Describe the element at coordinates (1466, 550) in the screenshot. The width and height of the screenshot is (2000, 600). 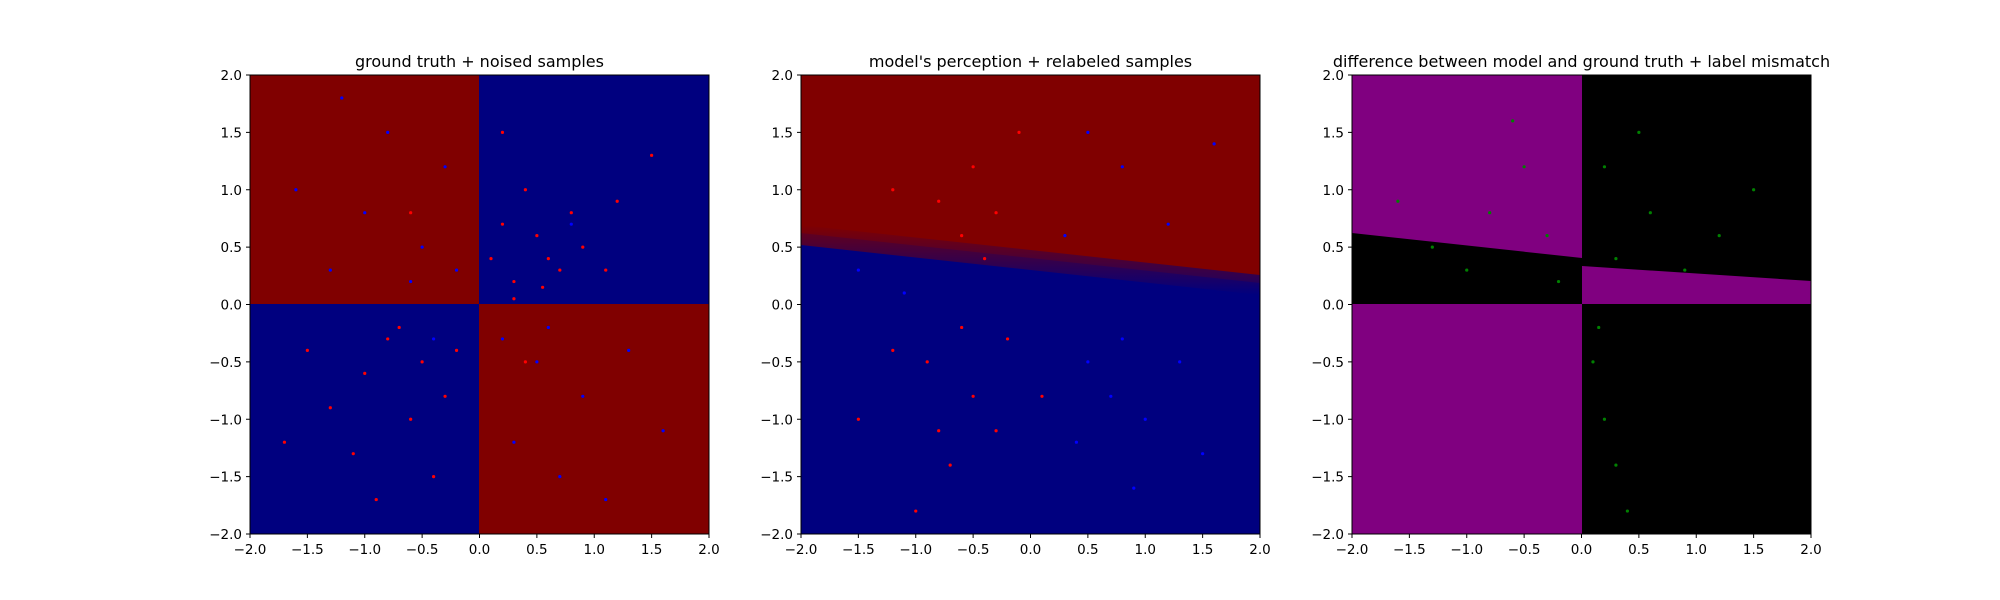
I see `x-tick-label: −1.0` at that location.